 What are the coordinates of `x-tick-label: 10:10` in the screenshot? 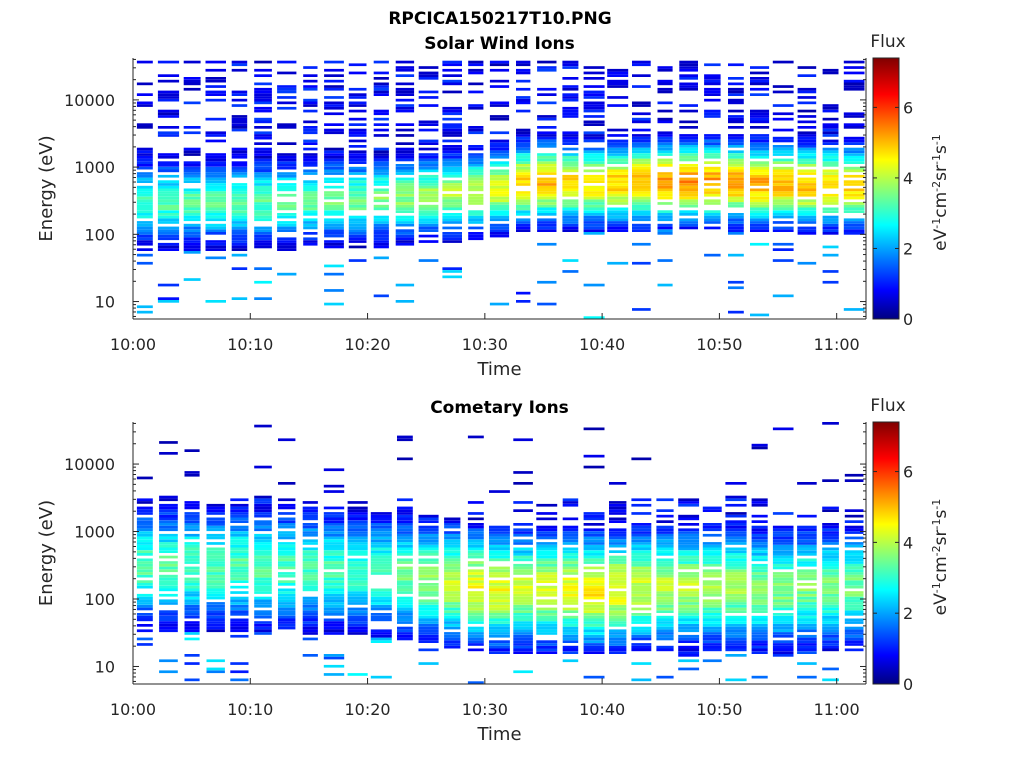 It's located at (250, 709).